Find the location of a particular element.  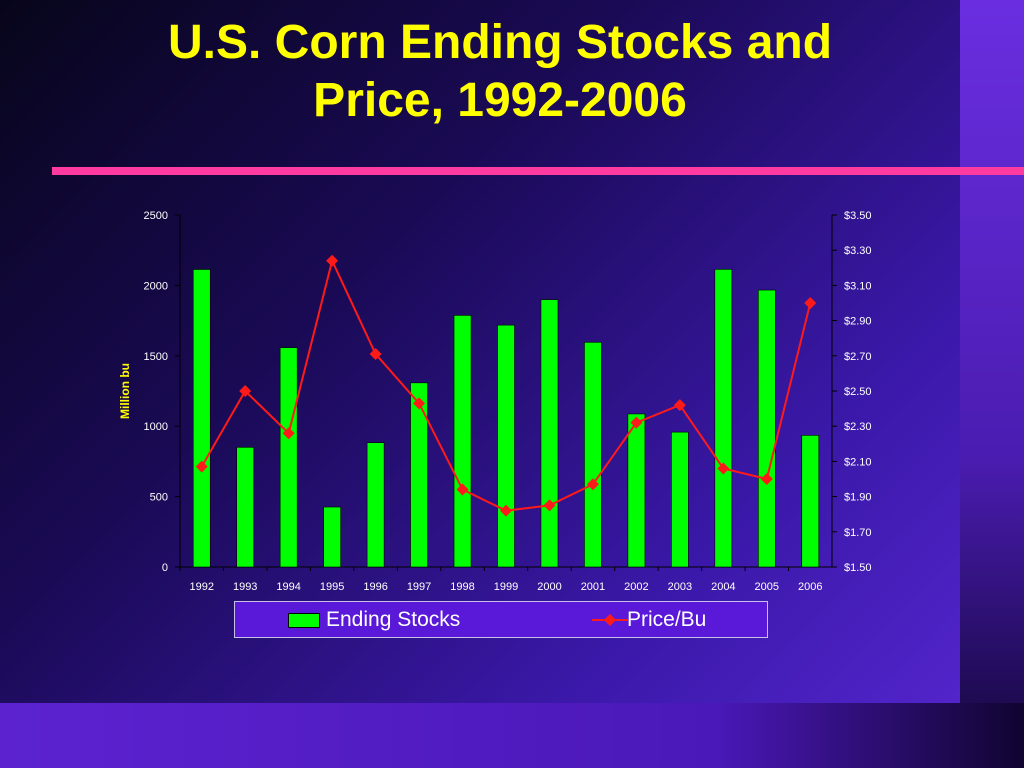

x-tick-label: 2001 is located at coordinates (593, 587).